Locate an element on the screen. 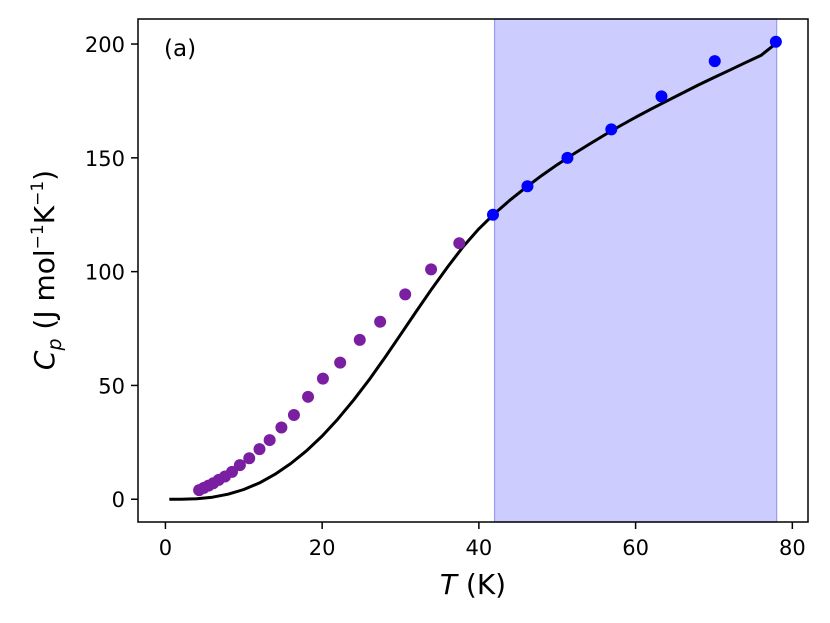 This screenshot has height=623, width=830. y-tick-label: 150 is located at coordinates (105, 159).